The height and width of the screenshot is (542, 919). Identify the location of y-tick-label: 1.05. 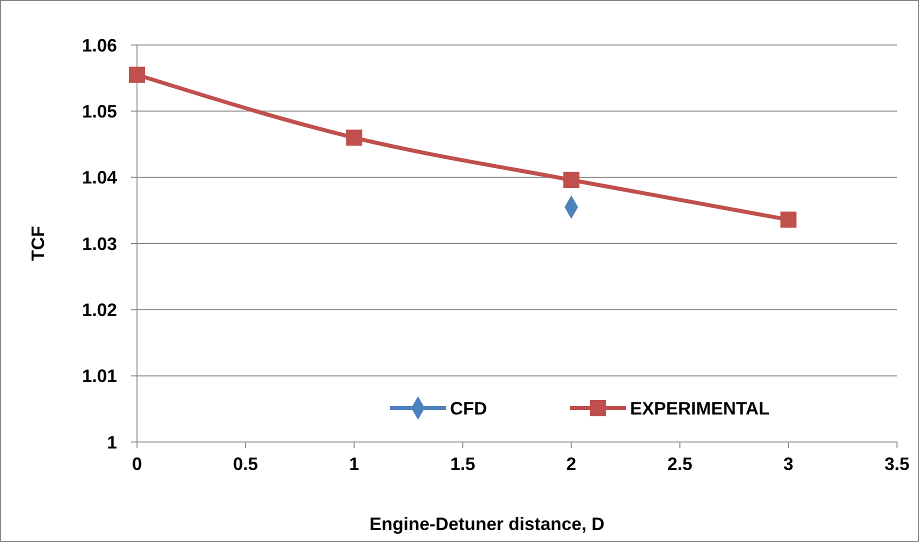
(99, 111).